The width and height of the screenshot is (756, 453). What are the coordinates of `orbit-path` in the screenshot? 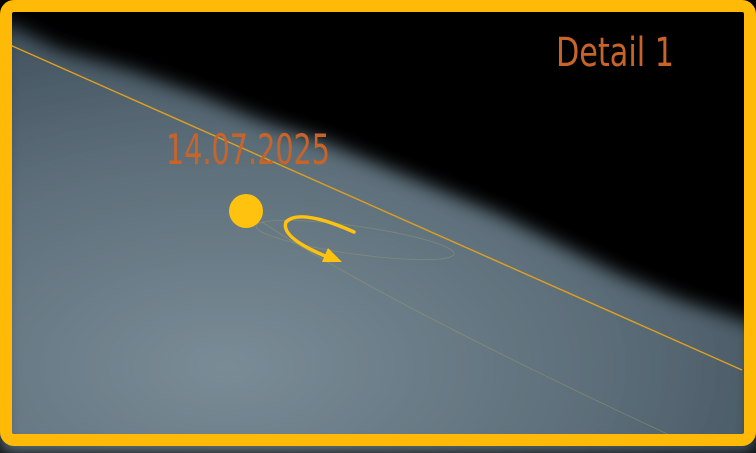 It's located at (355, 240).